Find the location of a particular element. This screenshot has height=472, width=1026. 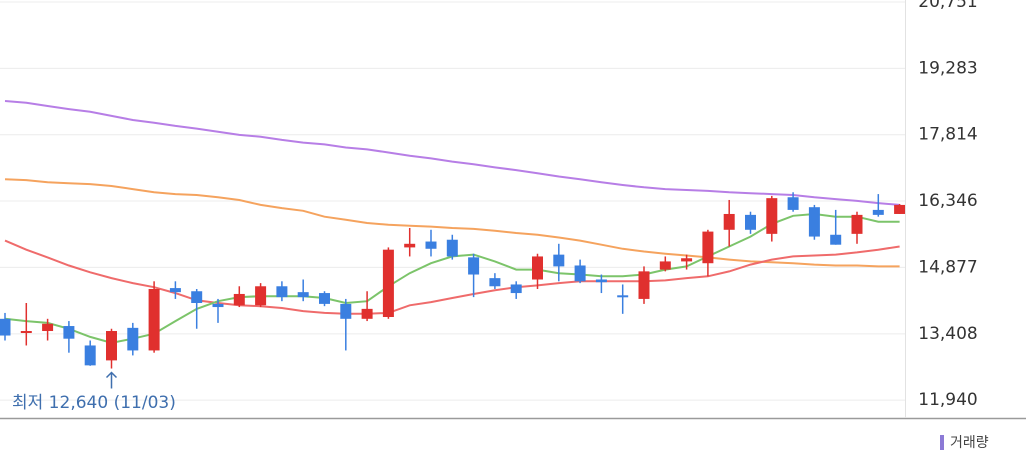

low-annotation: 최저 12,640 (11/03) is located at coordinates (94, 403).